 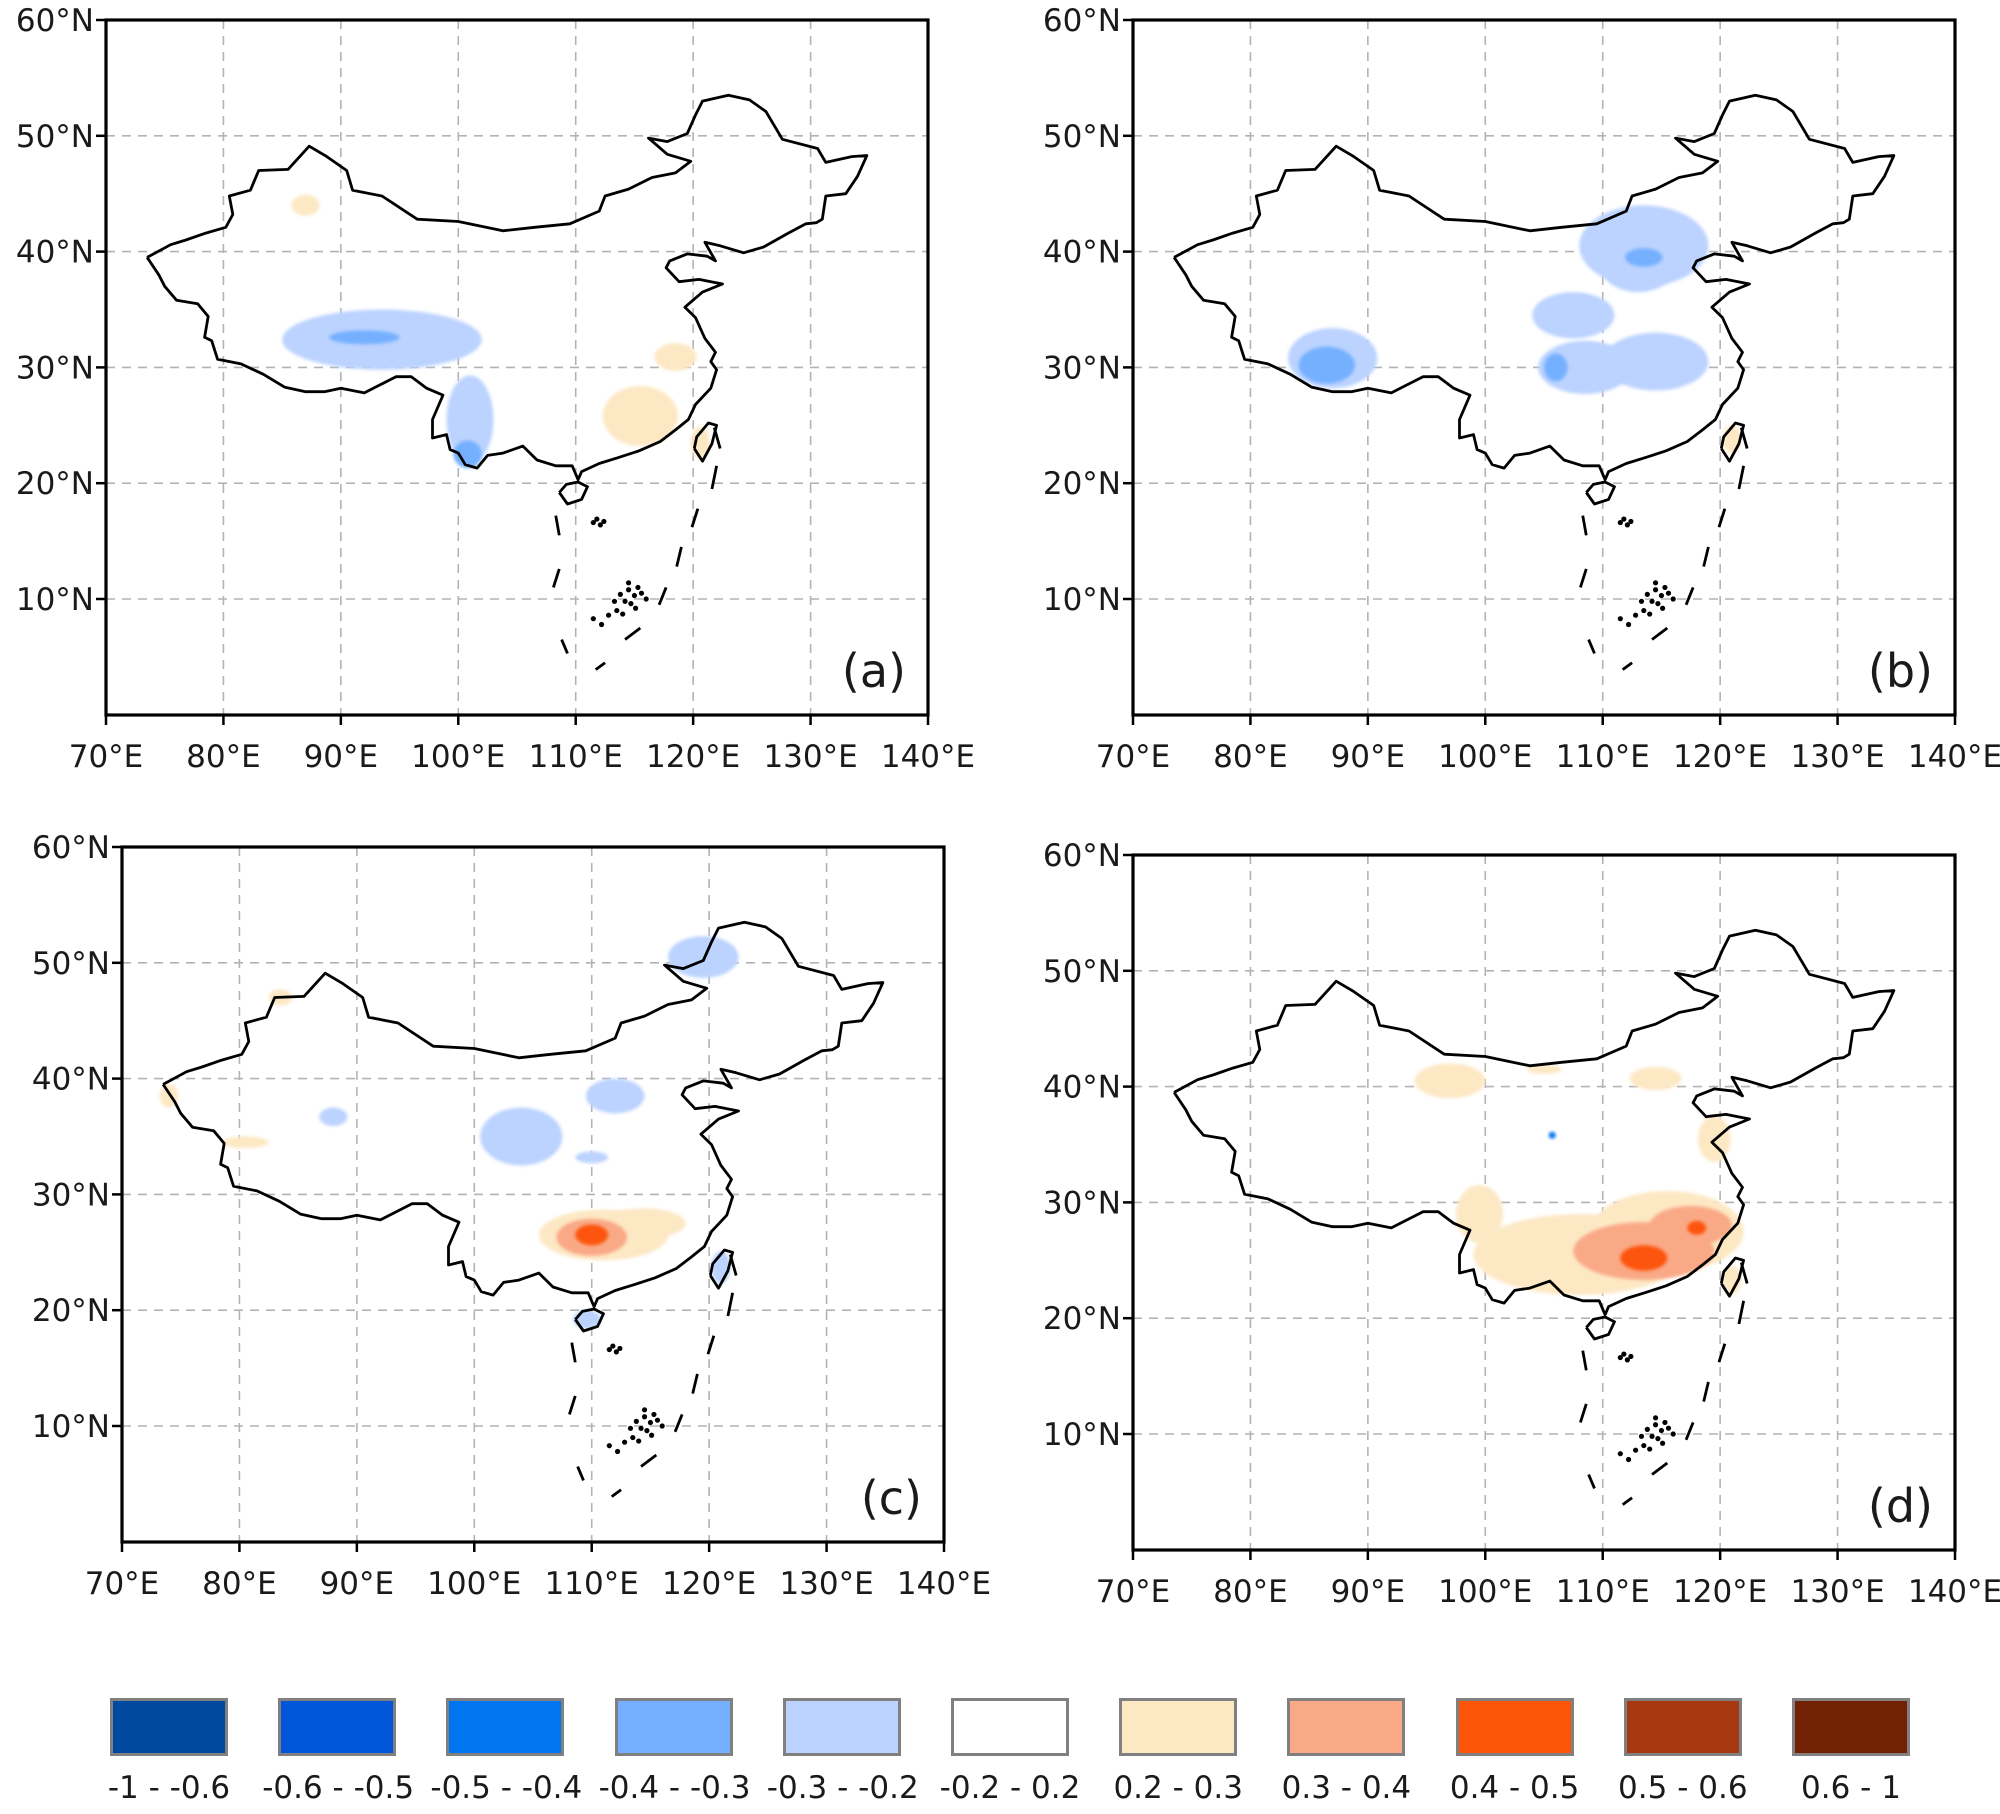 I want to click on legend-label: -1 - -0.6, so click(x=169, y=1788).